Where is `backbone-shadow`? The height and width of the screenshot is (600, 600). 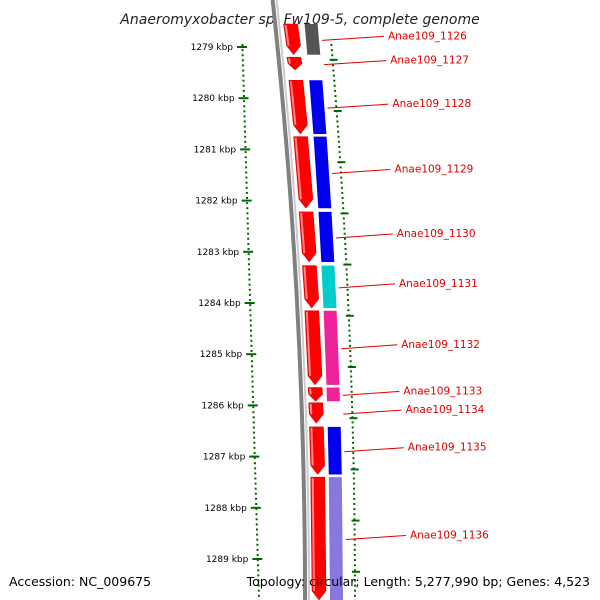 backbone-shadow is located at coordinates (292, 300).